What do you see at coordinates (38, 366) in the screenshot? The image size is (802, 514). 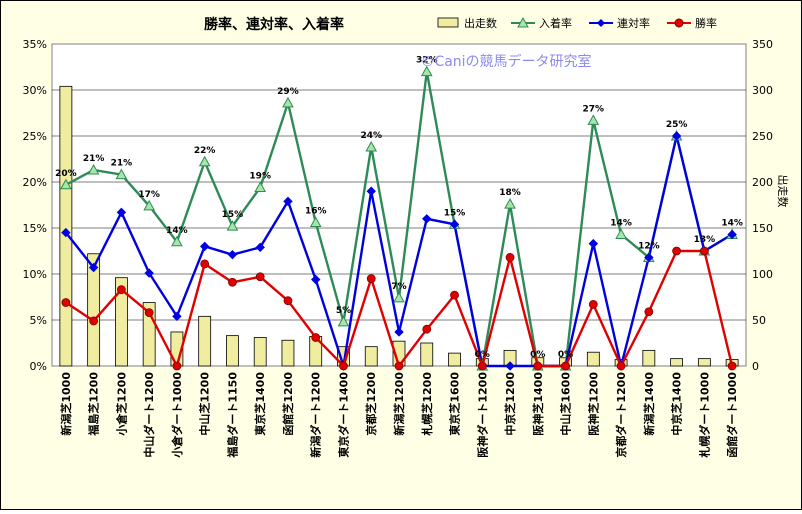 I see `left-tick-label: 0%` at bounding box center [38, 366].